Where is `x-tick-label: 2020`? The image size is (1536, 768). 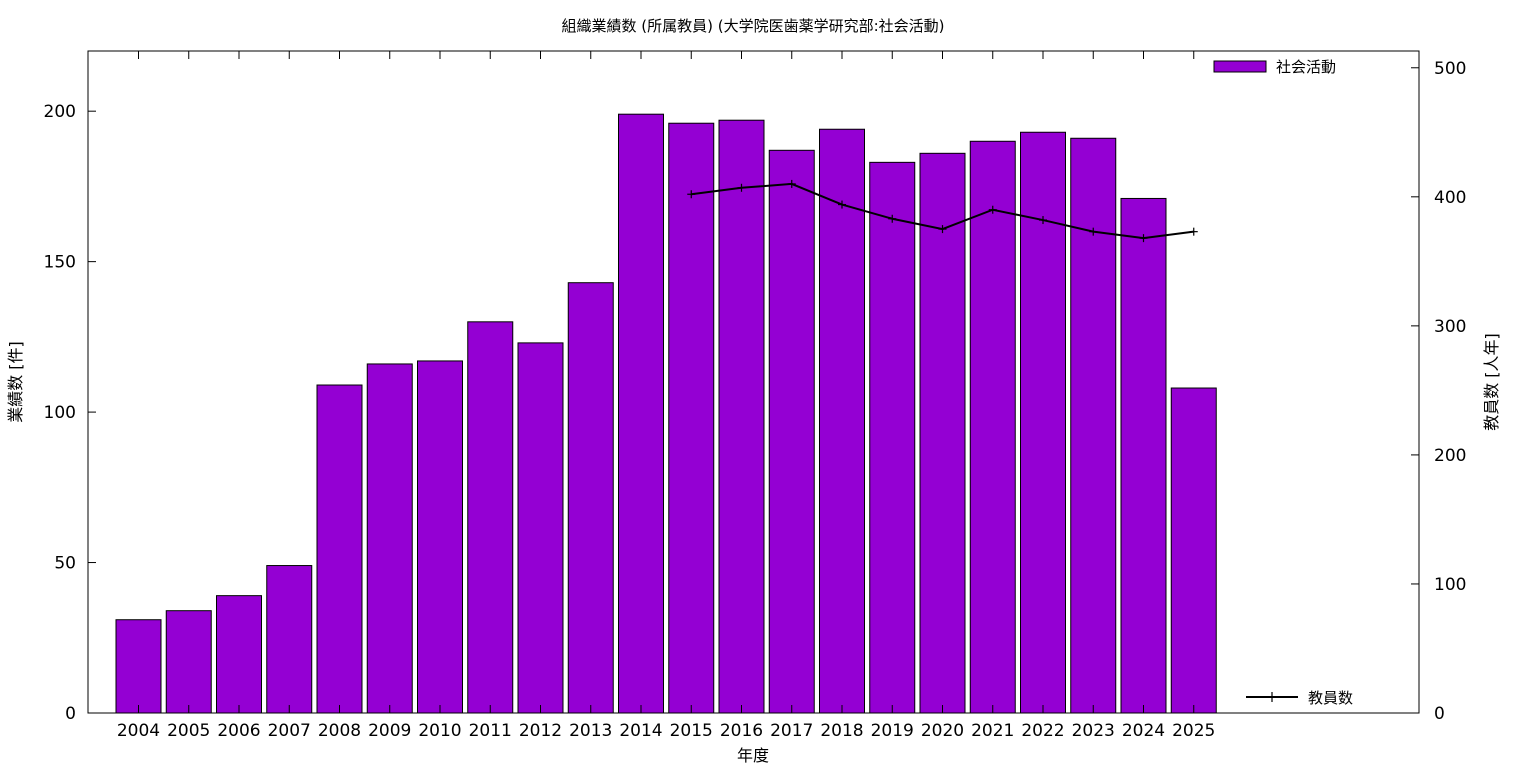 x-tick-label: 2020 is located at coordinates (942, 731).